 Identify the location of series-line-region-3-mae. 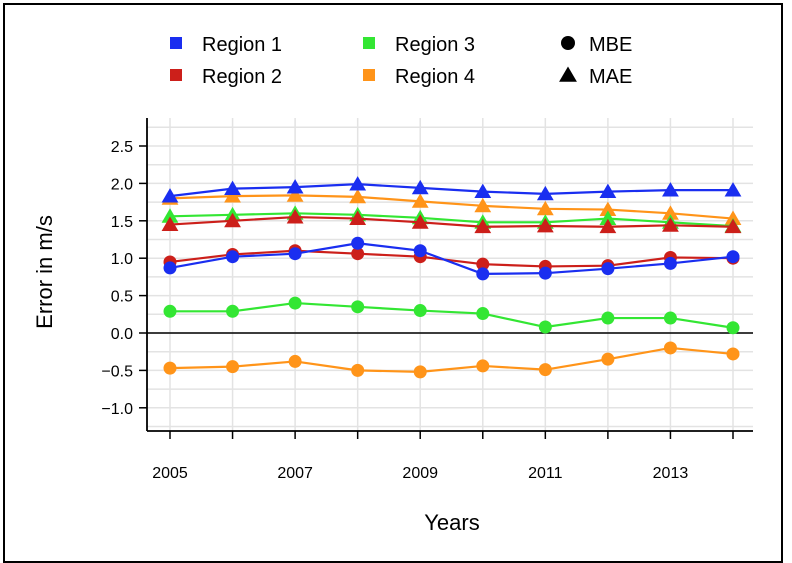
(451, 220).